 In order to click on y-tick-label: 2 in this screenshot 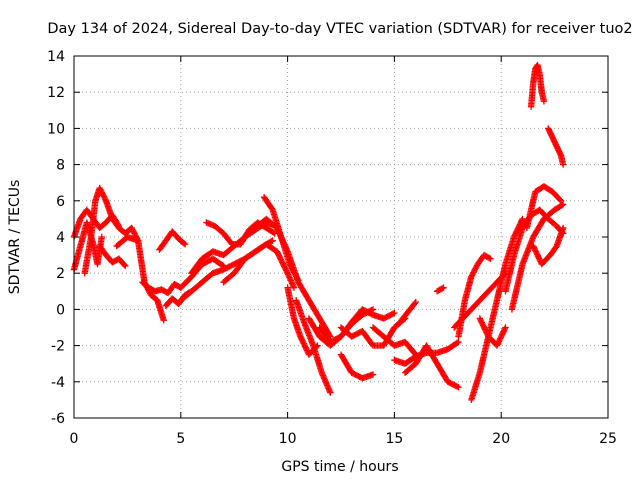, I will do `click(60, 274)`.